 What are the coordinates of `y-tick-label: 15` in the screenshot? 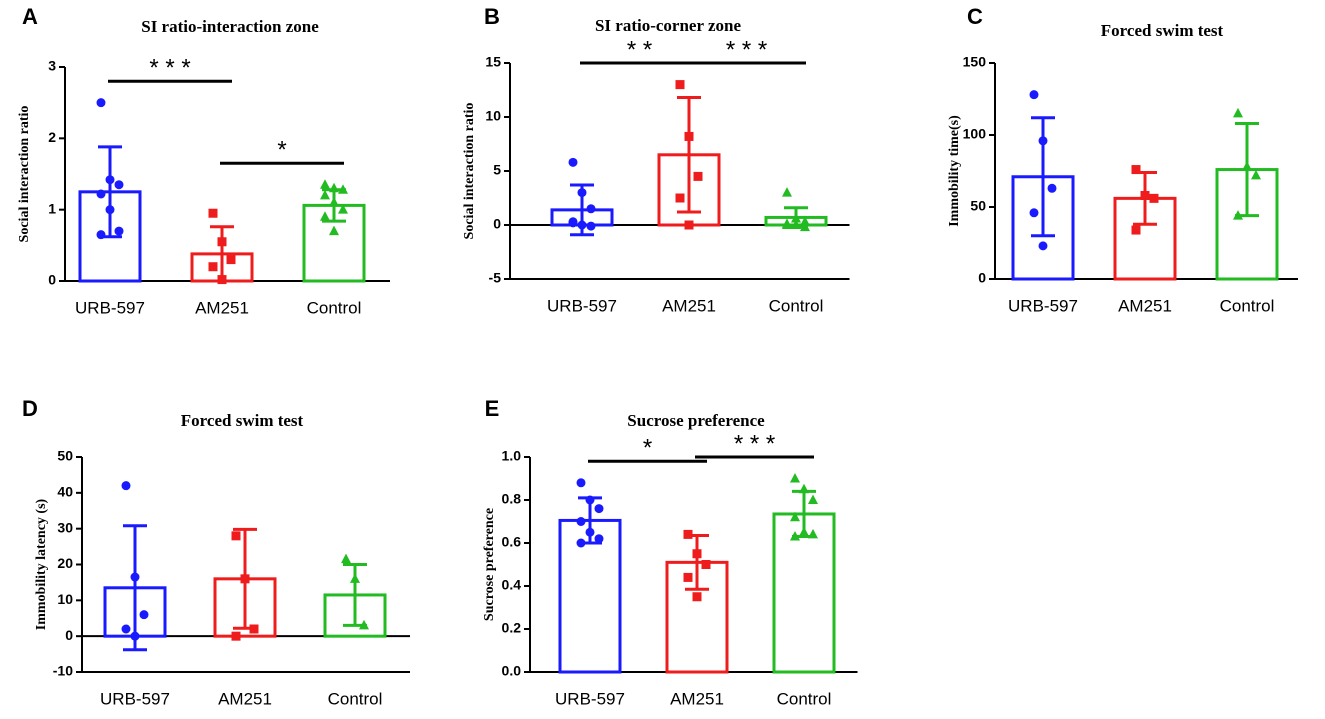 It's located at (493, 62).